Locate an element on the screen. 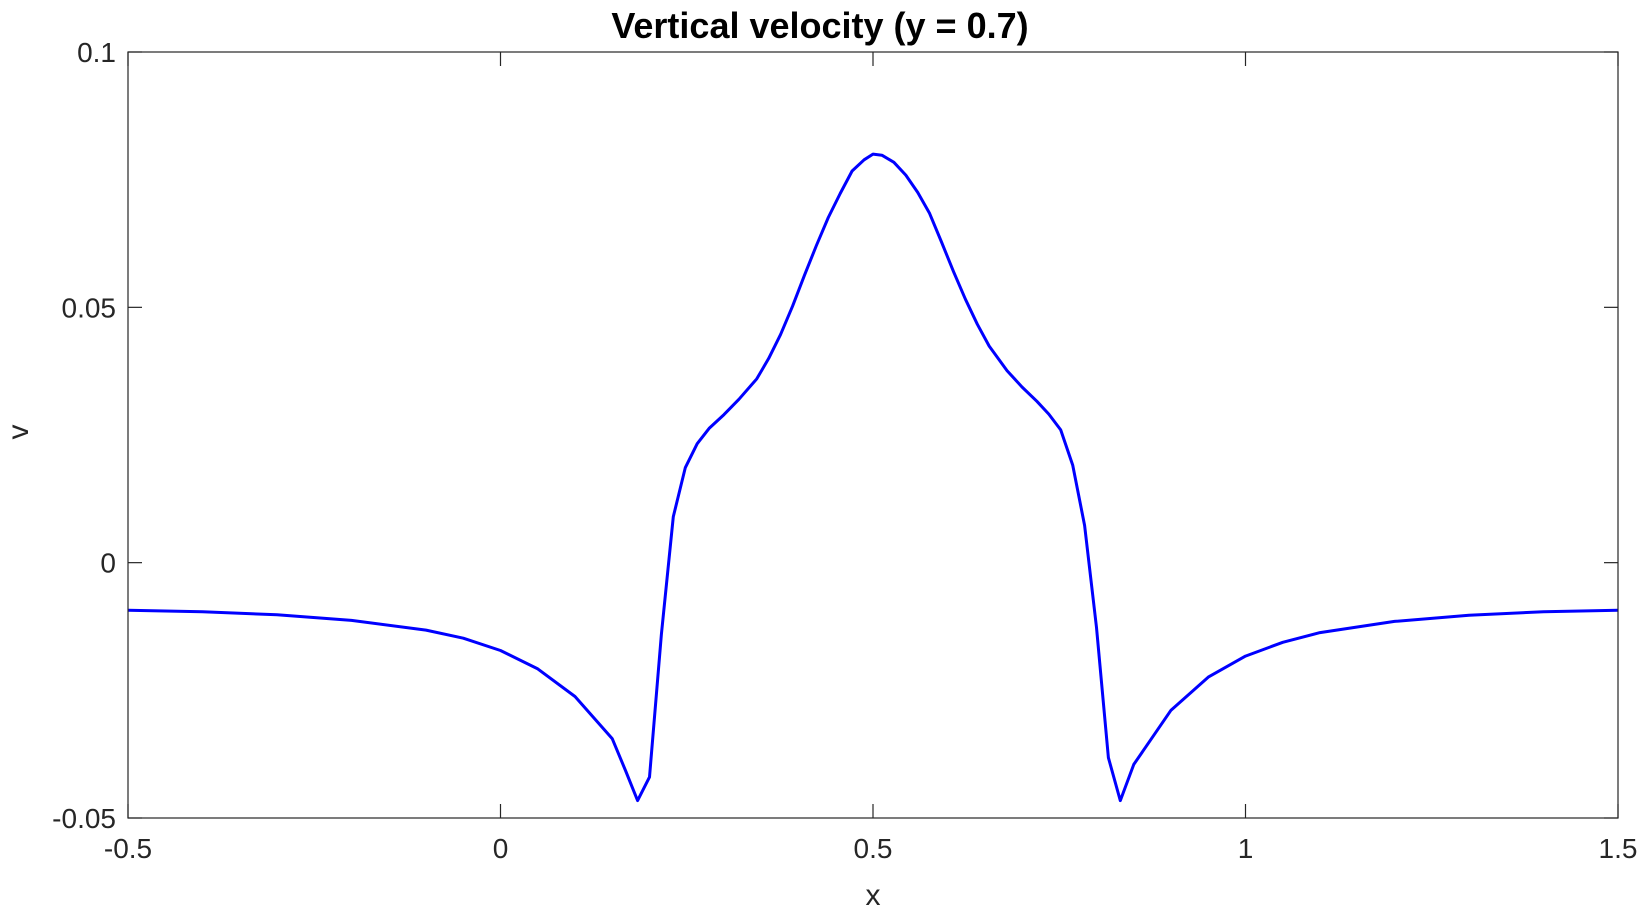 This screenshot has height=910, width=1643. y-tick-label: 0.1 is located at coordinates (96, 52).